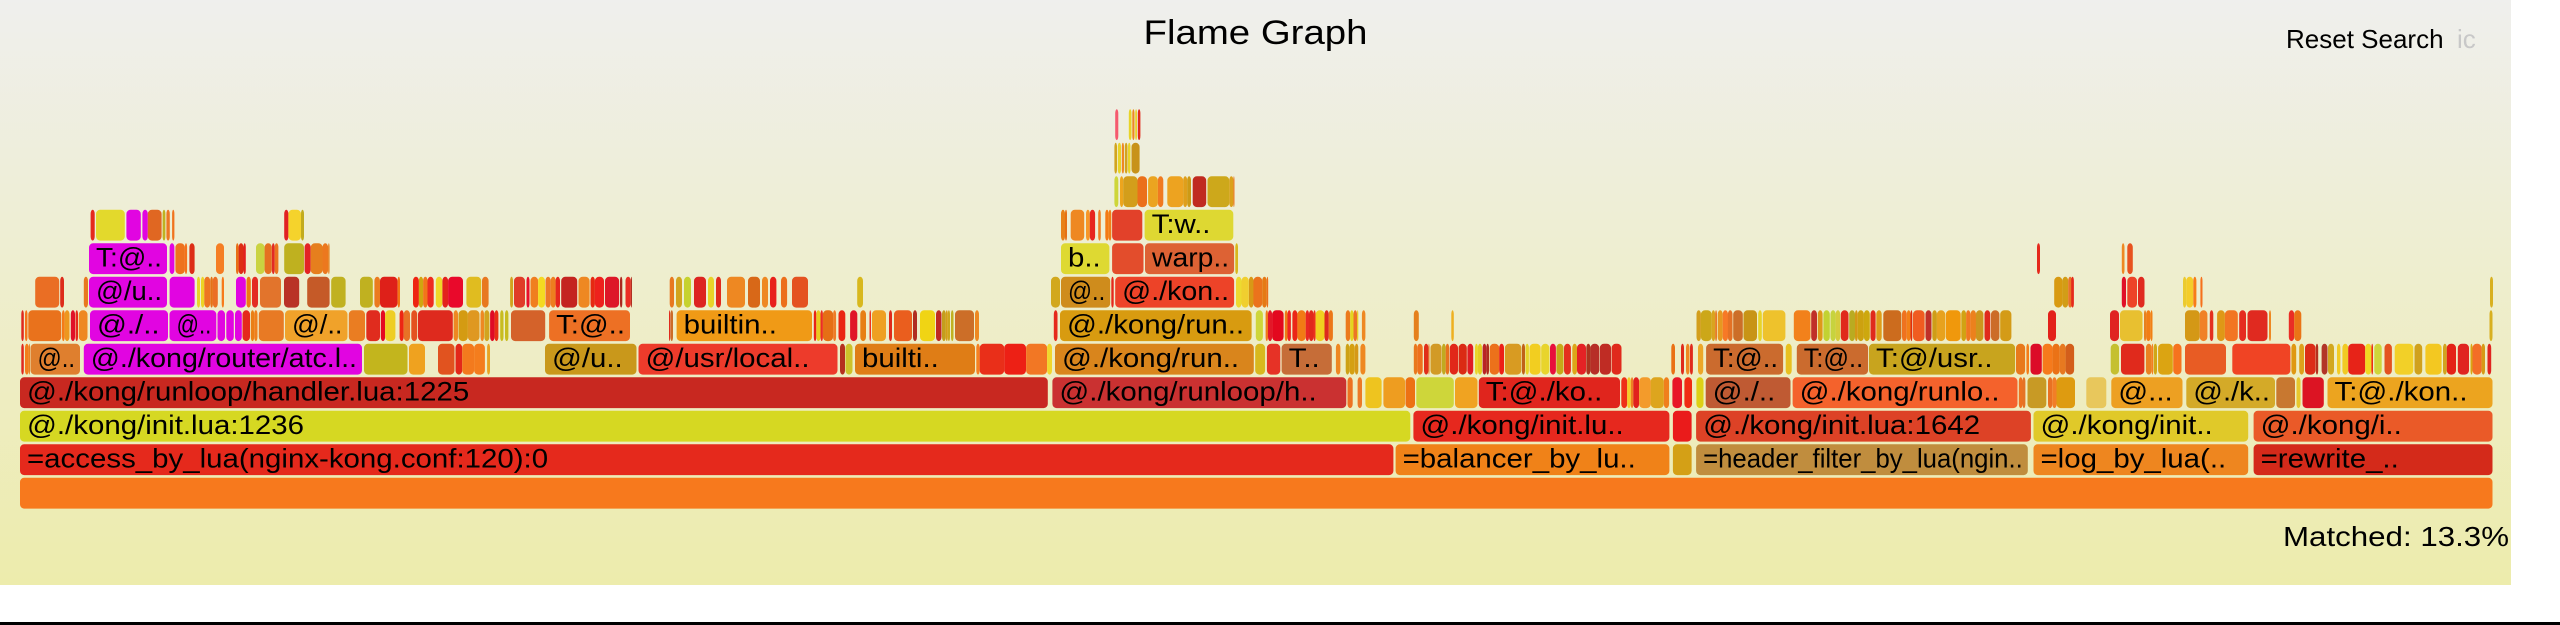 The height and width of the screenshot is (625, 2560). Describe the element at coordinates (2231, 391) in the screenshot. I see `svg-text: @./k..` at that location.